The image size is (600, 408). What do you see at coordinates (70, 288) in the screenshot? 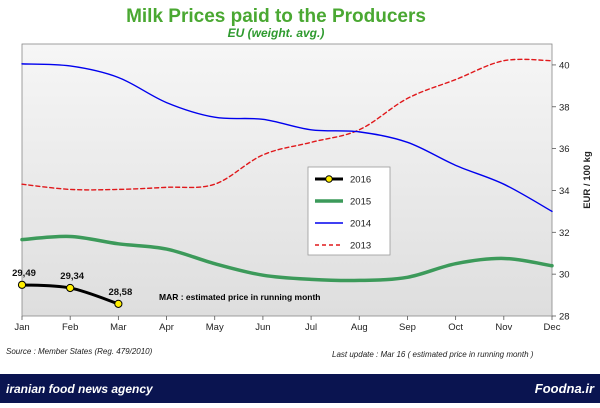
I see `data-point-2016-feb` at bounding box center [70, 288].